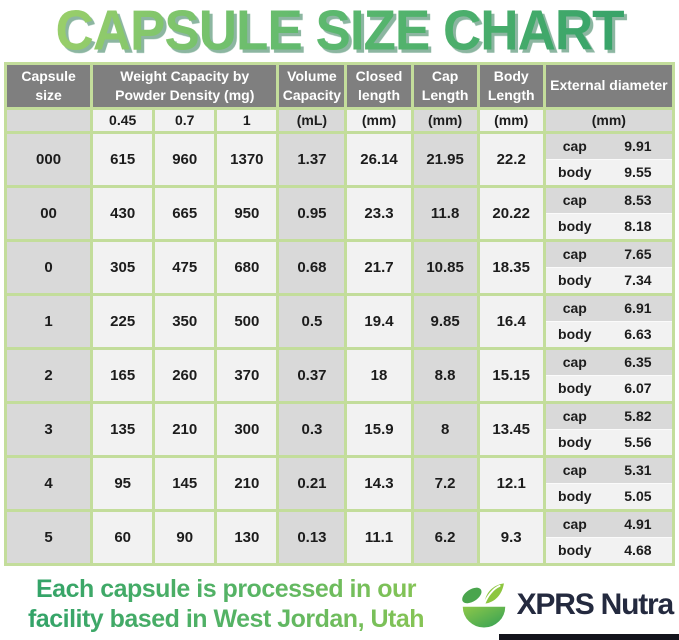 This screenshot has height=640, width=679. I want to click on cell-closed-length: 15.9, so click(379, 429).